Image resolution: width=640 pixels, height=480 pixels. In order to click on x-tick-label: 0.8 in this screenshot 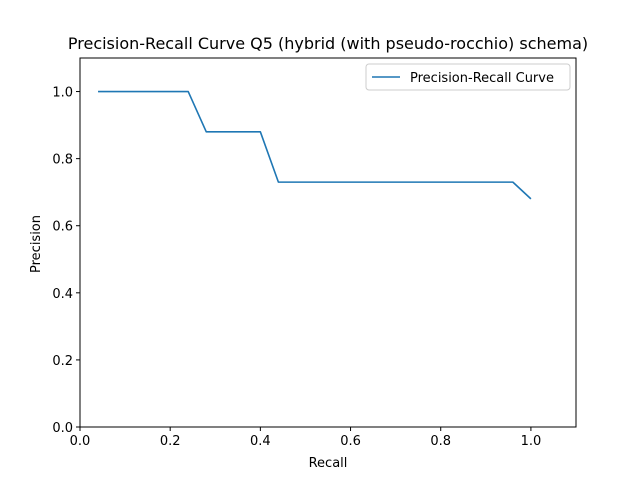, I will do `click(440, 441)`.